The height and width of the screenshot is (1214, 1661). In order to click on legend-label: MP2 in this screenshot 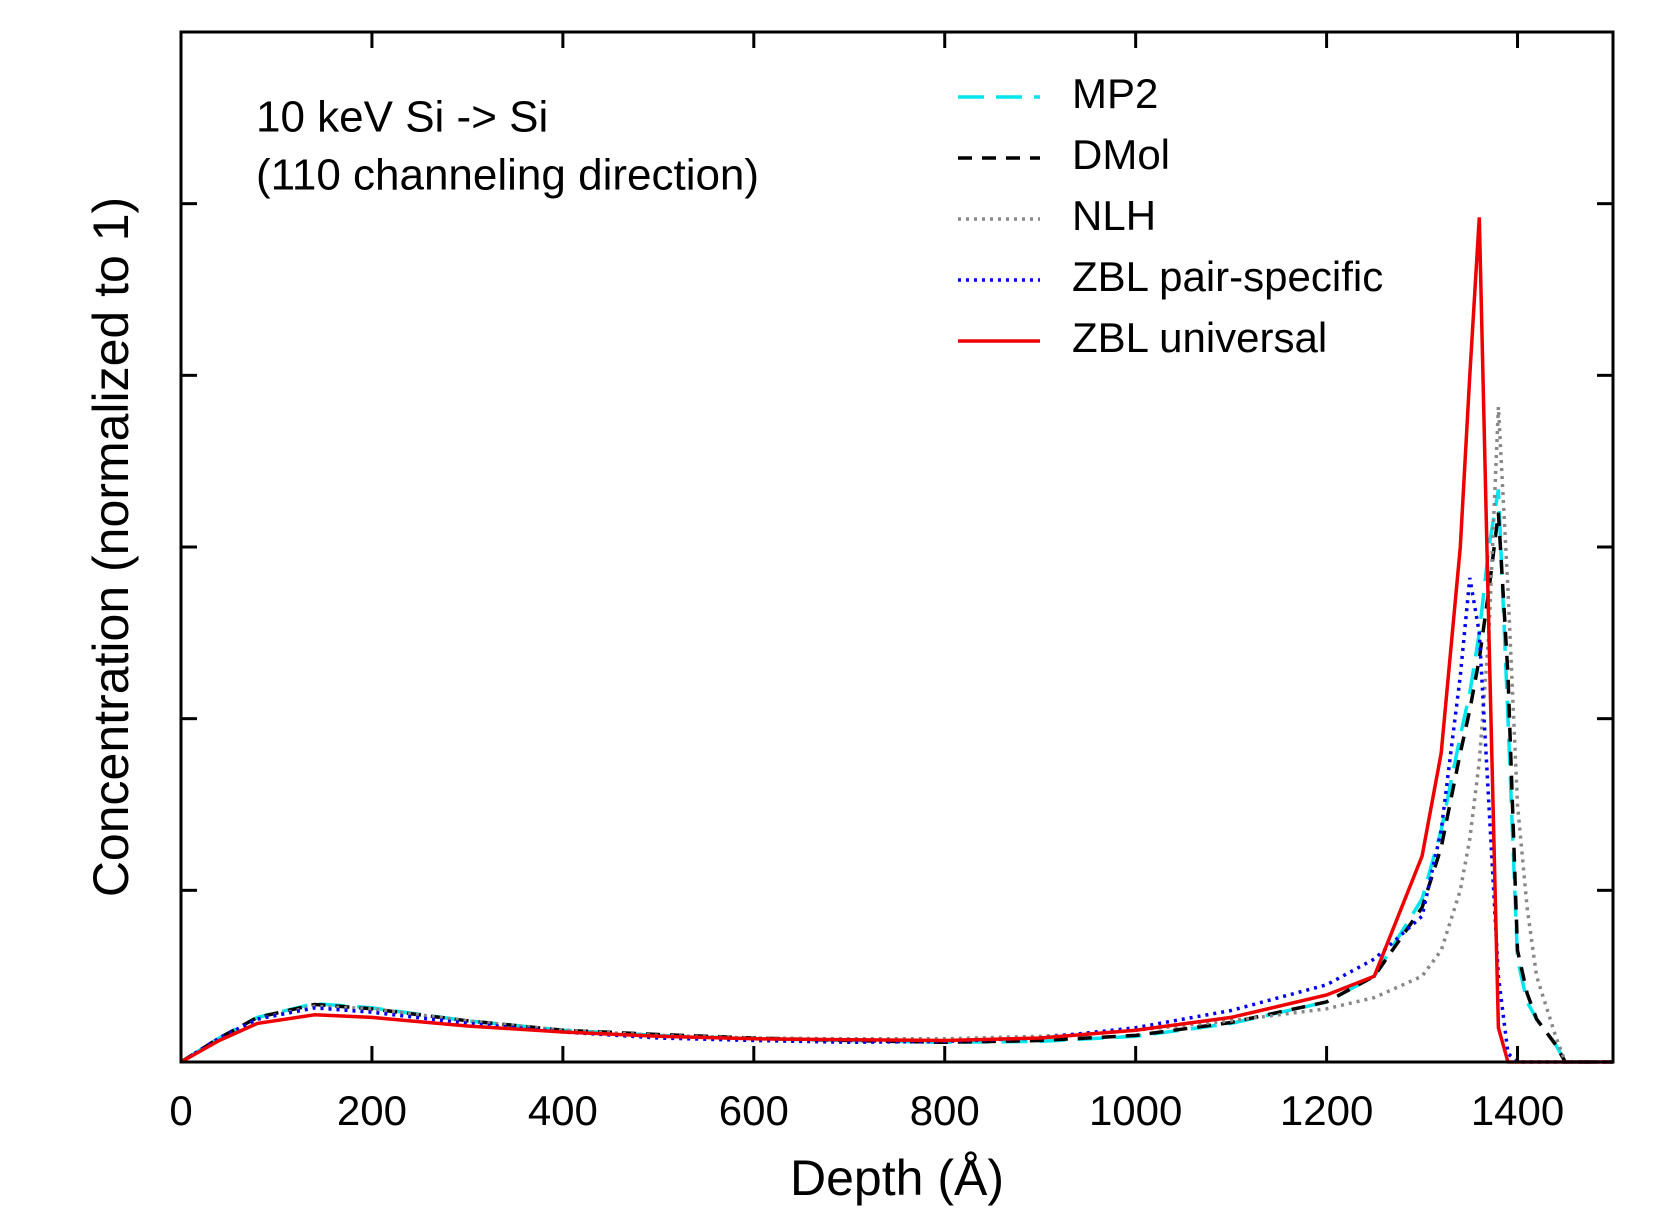, I will do `click(1115, 93)`.